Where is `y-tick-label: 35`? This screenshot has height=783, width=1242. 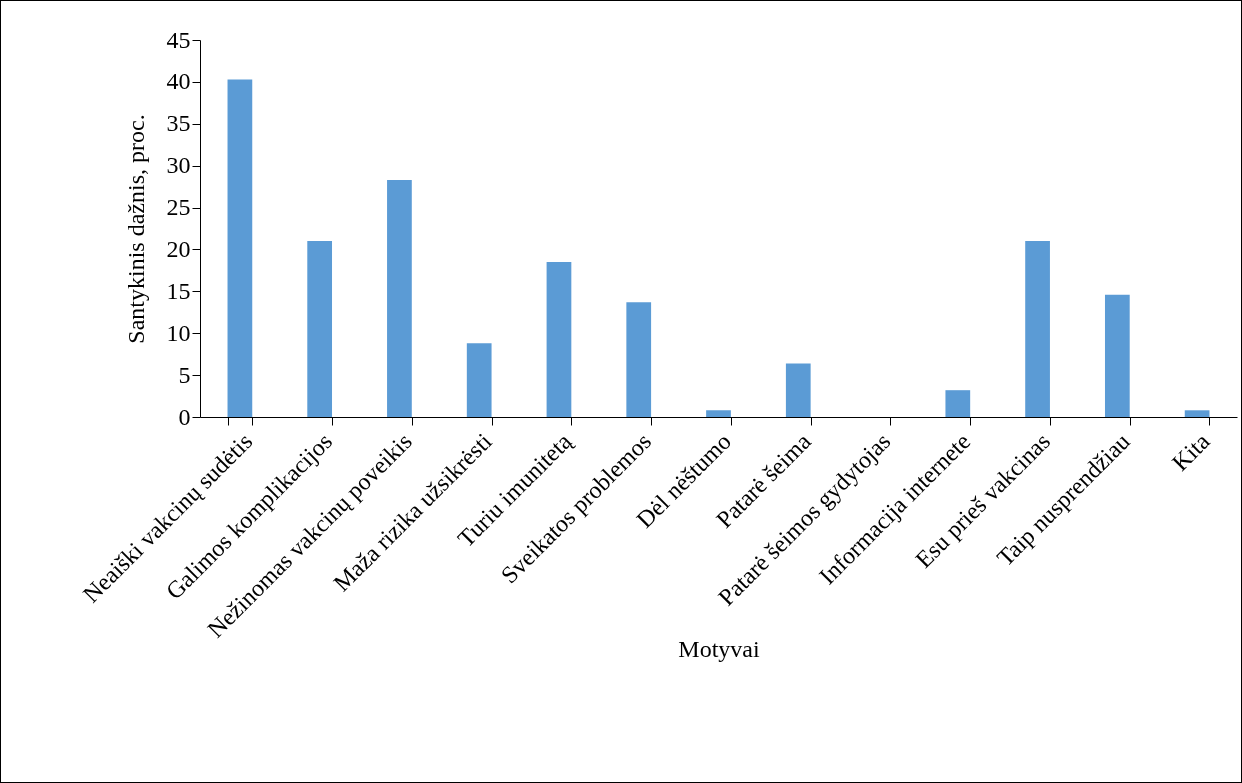 y-tick-label: 35 is located at coordinates (178, 123).